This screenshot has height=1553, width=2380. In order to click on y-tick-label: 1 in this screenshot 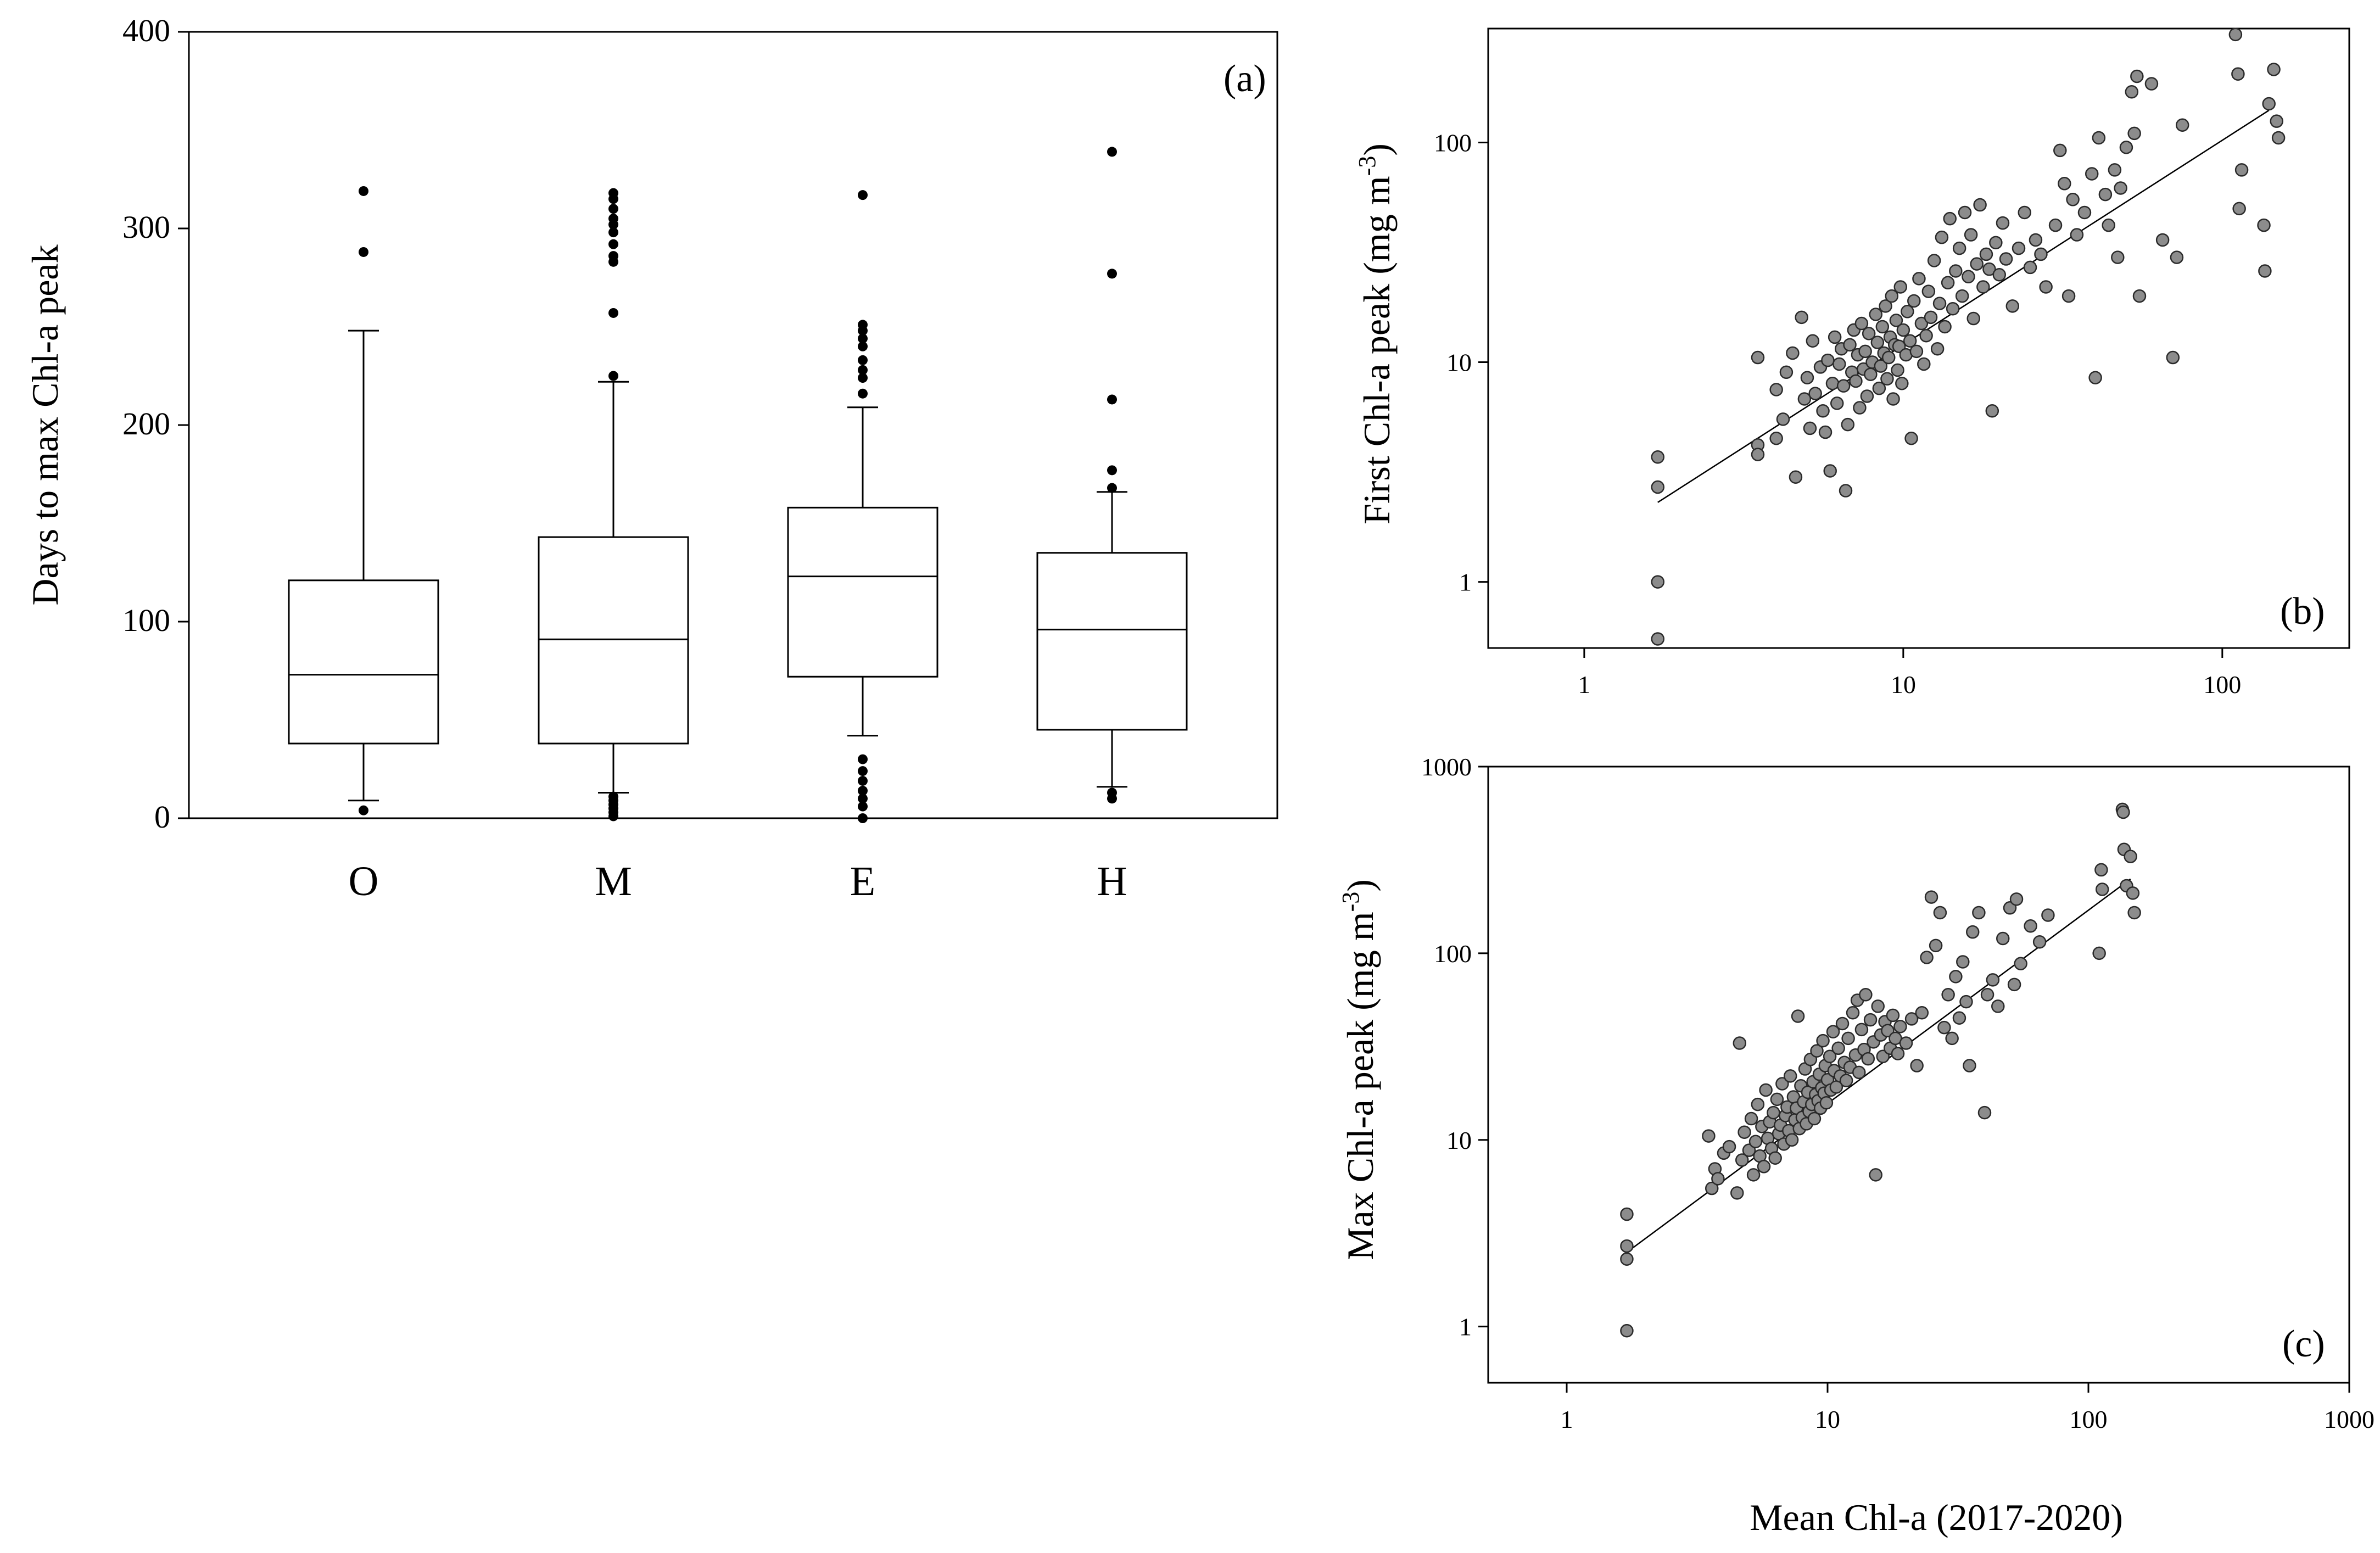, I will do `click(1465, 1327)`.